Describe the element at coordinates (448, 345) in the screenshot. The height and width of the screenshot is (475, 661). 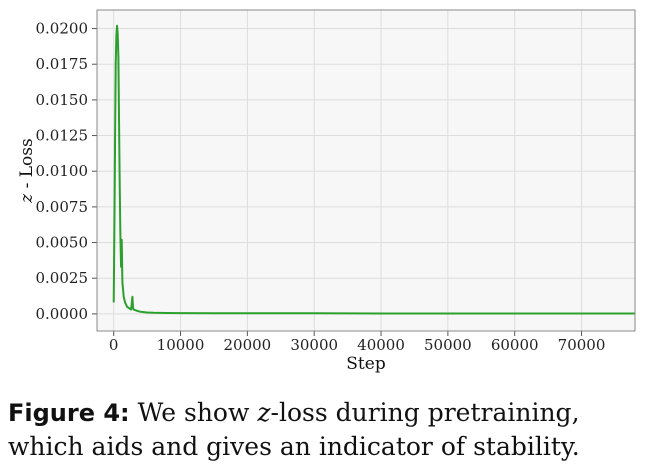
I see `x-tick-label: 50000` at that location.